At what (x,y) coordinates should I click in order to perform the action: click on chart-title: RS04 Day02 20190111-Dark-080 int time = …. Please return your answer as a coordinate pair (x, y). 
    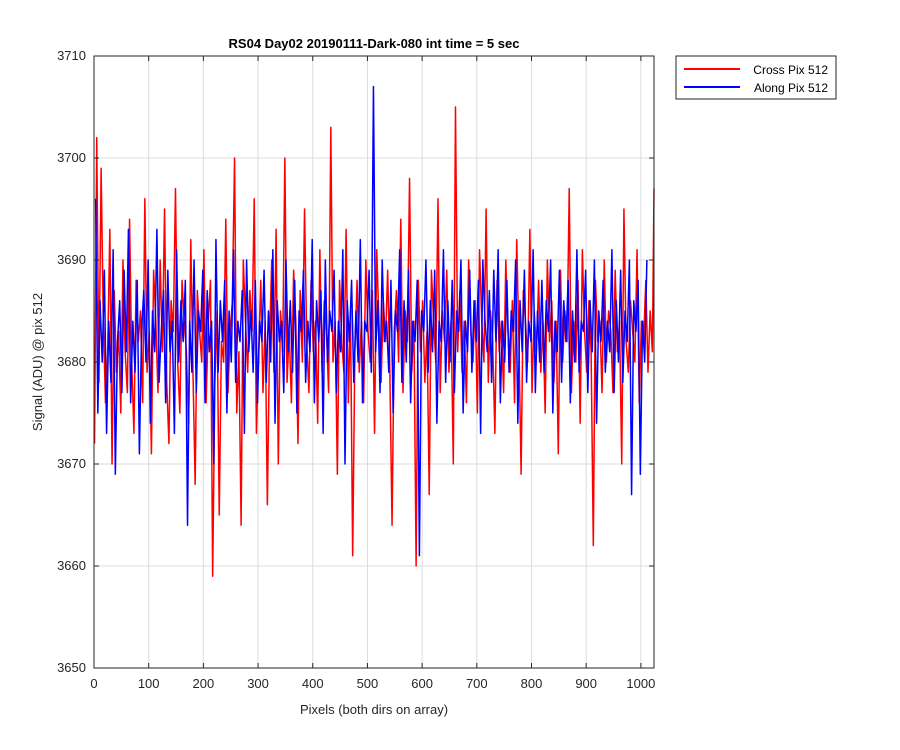
    Looking at the image, I should click on (374, 43).